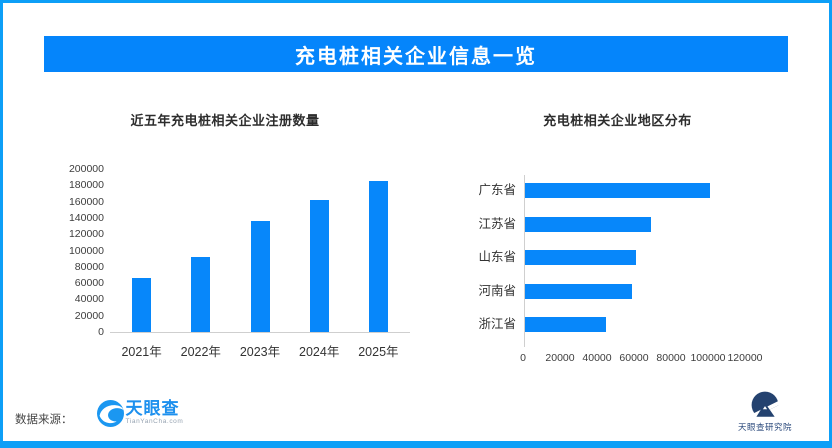 The image size is (832, 448). Describe the element at coordinates (154, 421) in the screenshot. I see `tianyancha-logo-domain: TianYanCha.com` at that location.